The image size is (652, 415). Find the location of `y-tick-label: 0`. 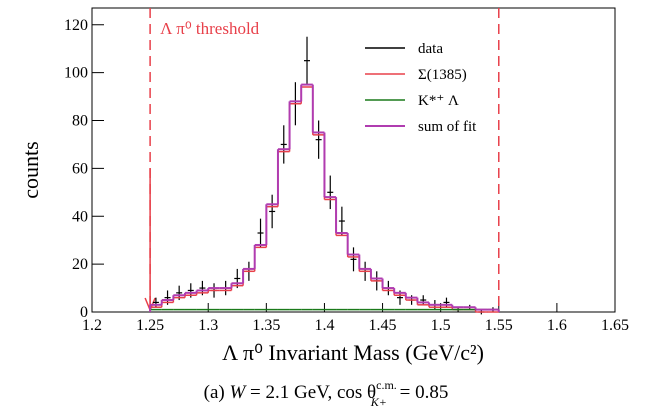

y-tick-label: 0 is located at coordinates (84, 312).